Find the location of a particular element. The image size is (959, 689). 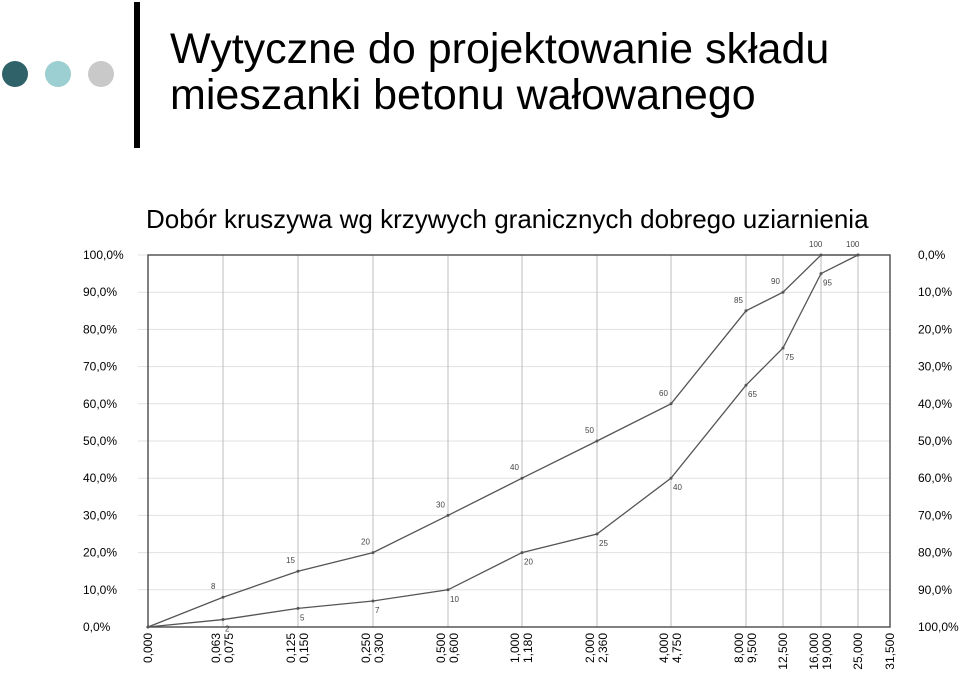

x-tick-label: 0,2500,300 is located at coordinates (372, 648).